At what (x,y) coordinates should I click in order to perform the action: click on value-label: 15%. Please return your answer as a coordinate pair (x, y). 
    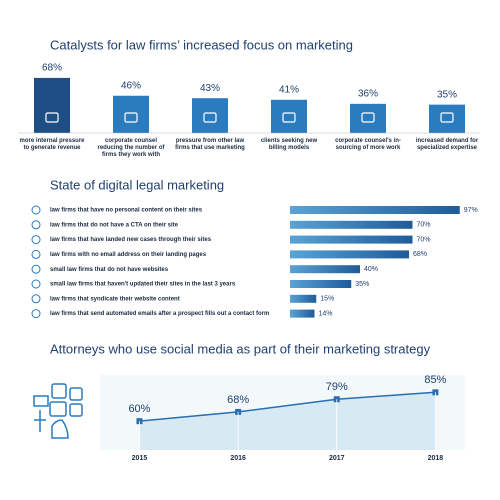
    Looking at the image, I should click on (327, 299).